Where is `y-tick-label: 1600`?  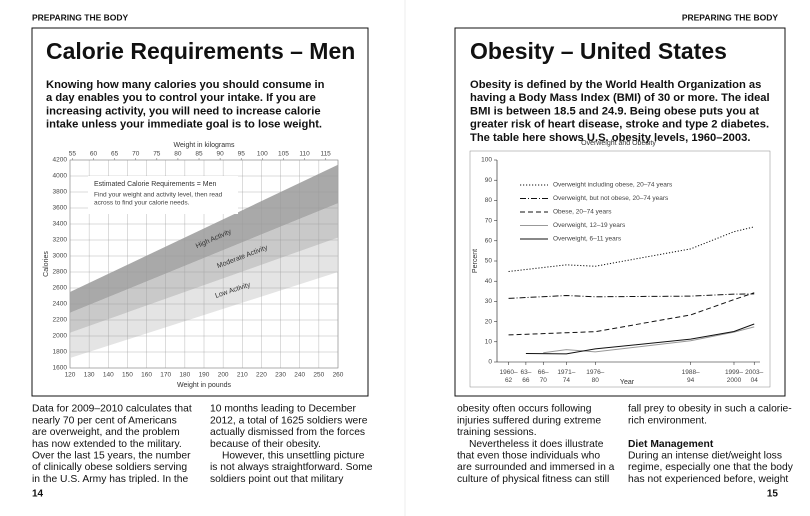
y-tick-label: 1600 is located at coordinates (60, 368).